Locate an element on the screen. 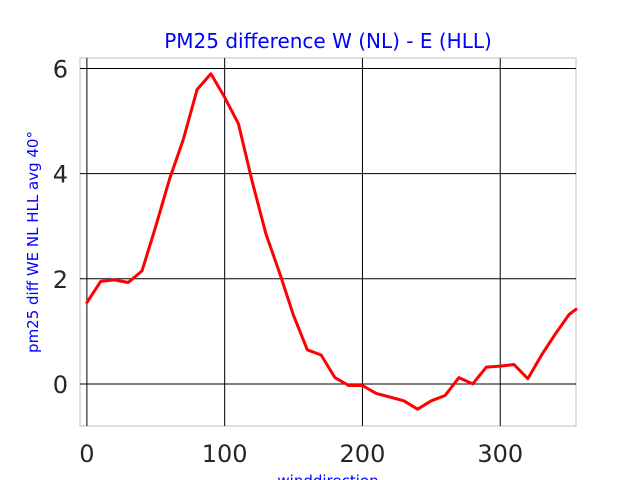 This screenshot has width=640, height=480. x-tick-label: 0 is located at coordinates (86, 454).